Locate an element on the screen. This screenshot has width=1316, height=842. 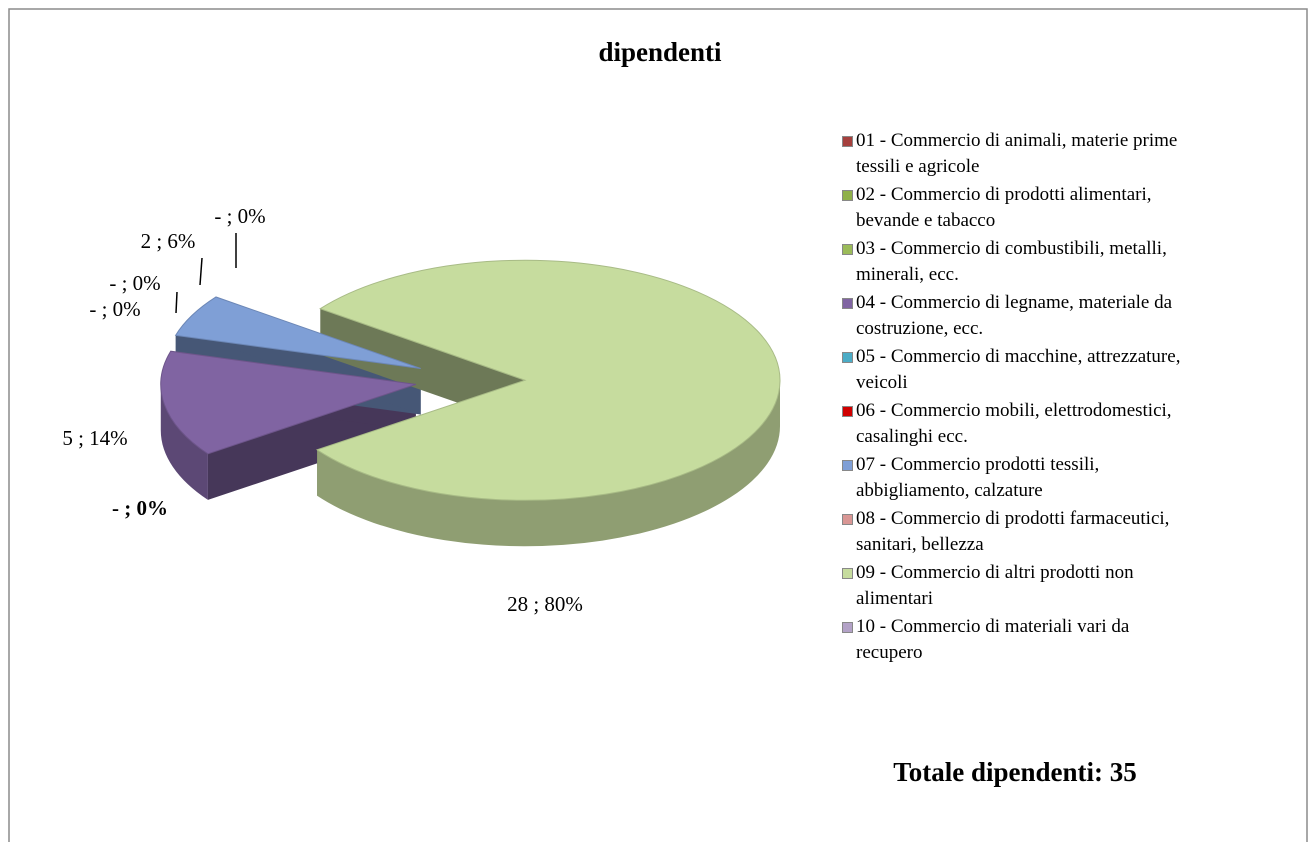
data-label: 28 ; 80% is located at coordinates (545, 604).